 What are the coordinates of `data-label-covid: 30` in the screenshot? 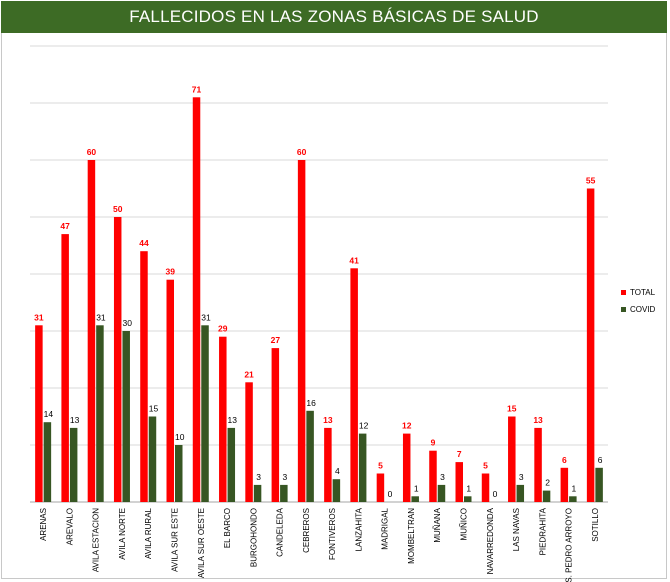 It's located at (127, 323).